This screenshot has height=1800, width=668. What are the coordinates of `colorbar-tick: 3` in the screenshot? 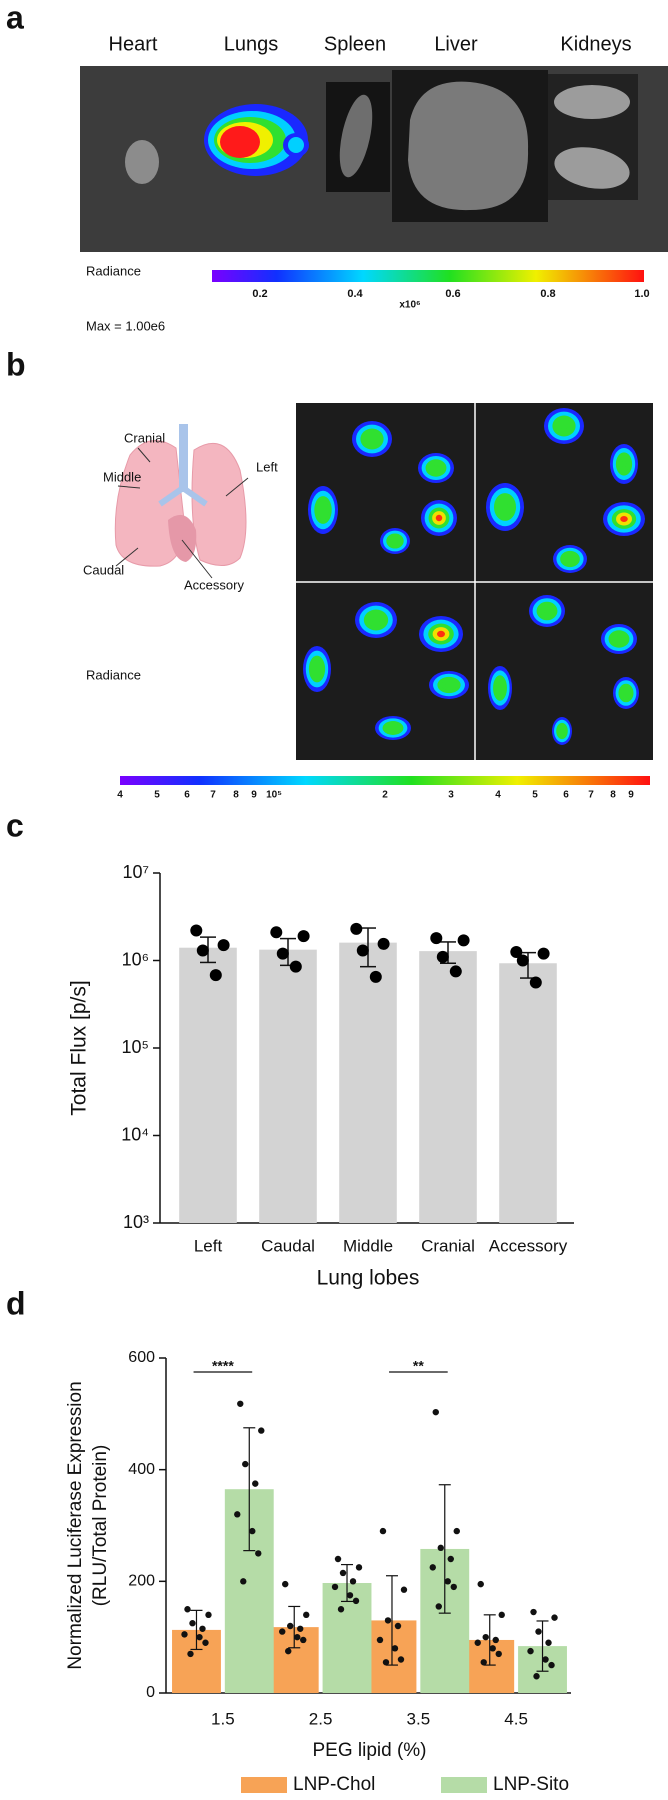 It's located at (451, 795).